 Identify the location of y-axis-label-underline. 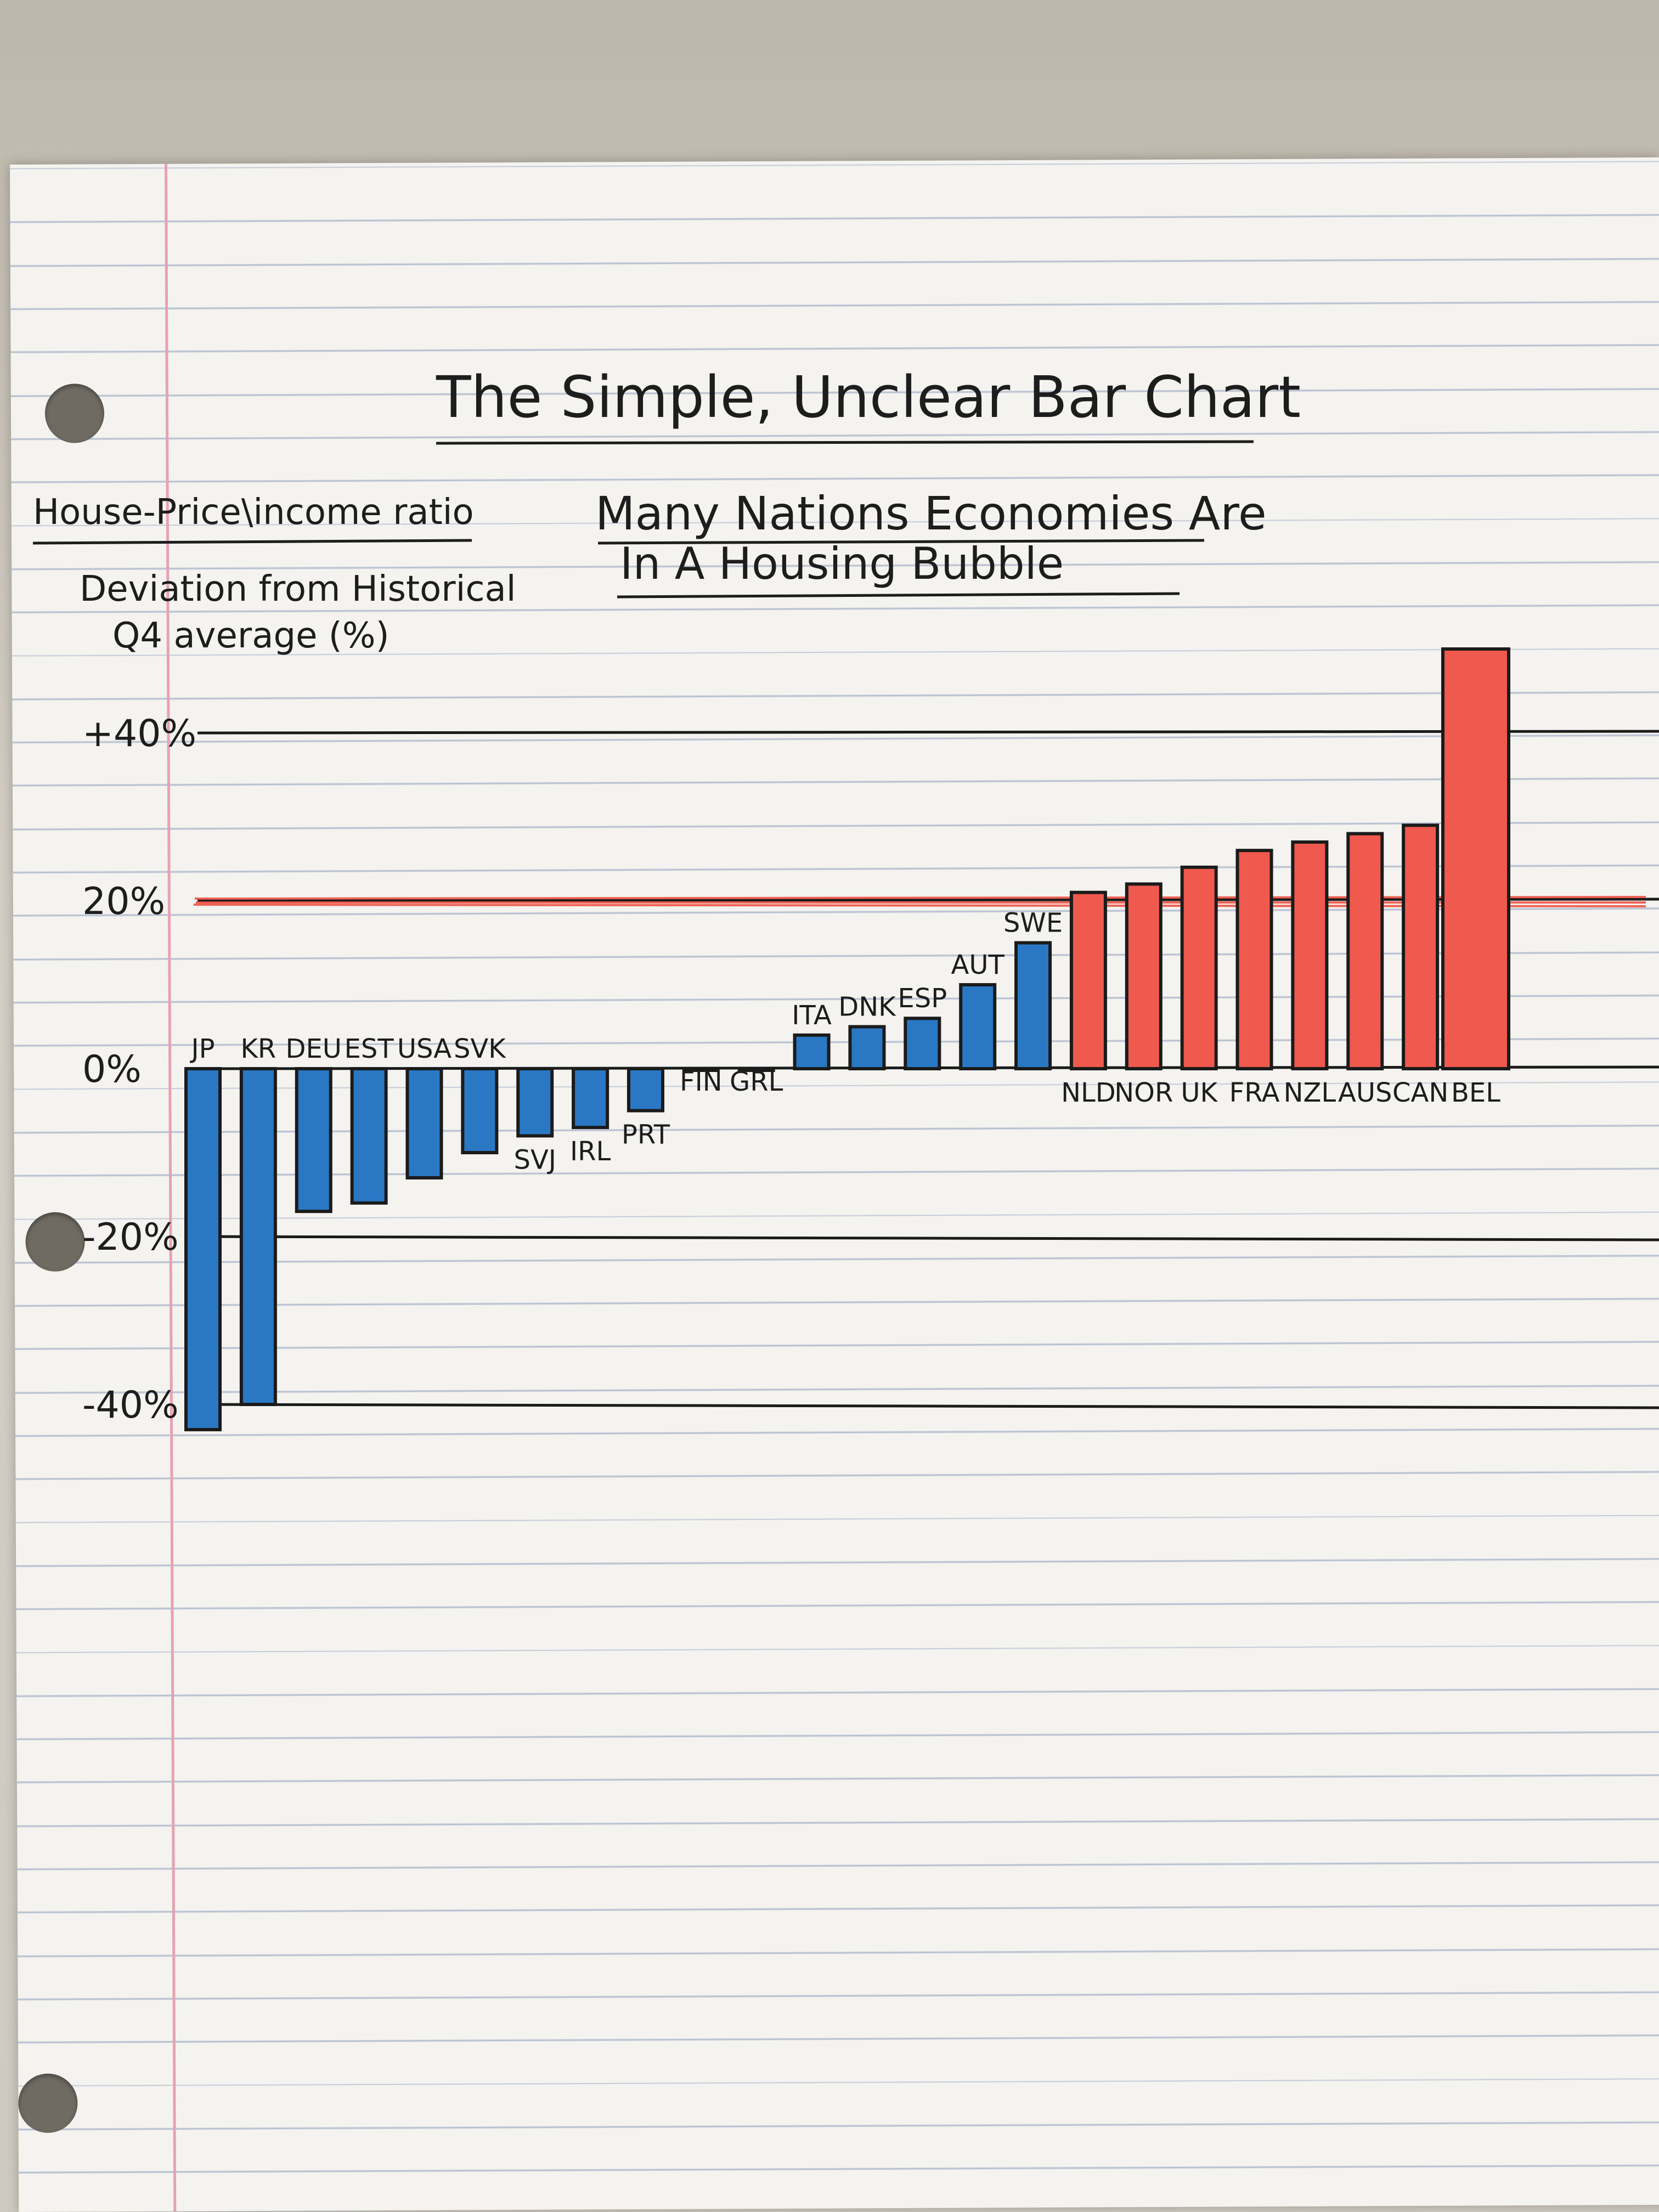
(252, 542).